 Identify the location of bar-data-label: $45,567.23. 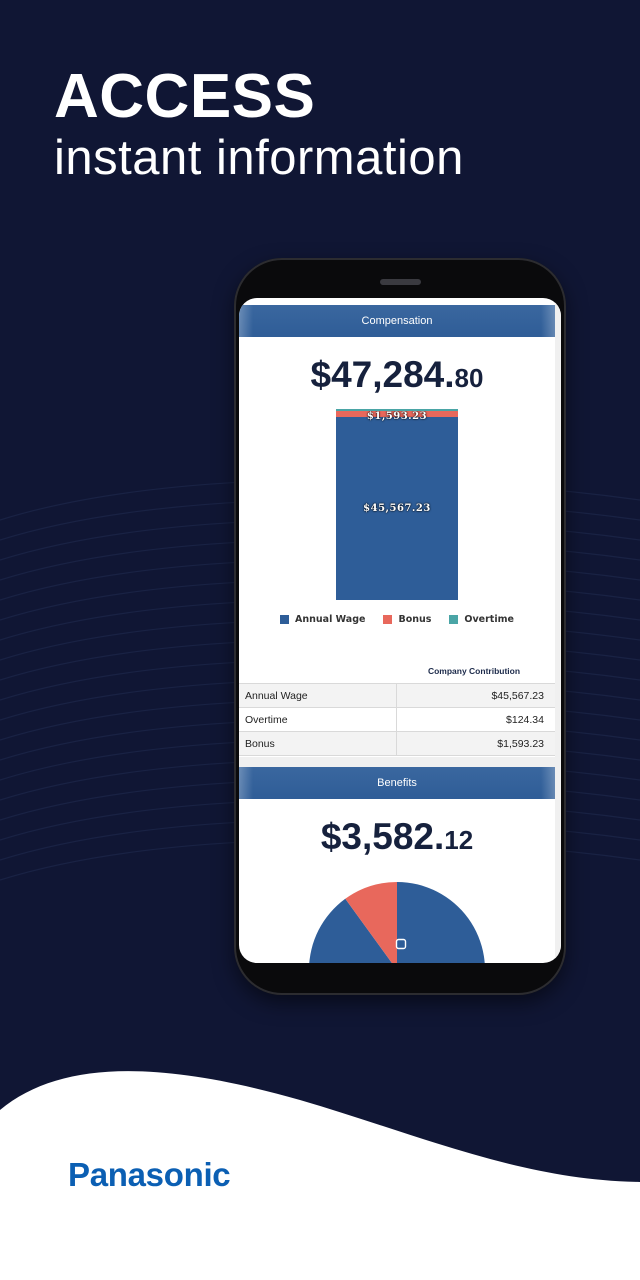
(397, 508).